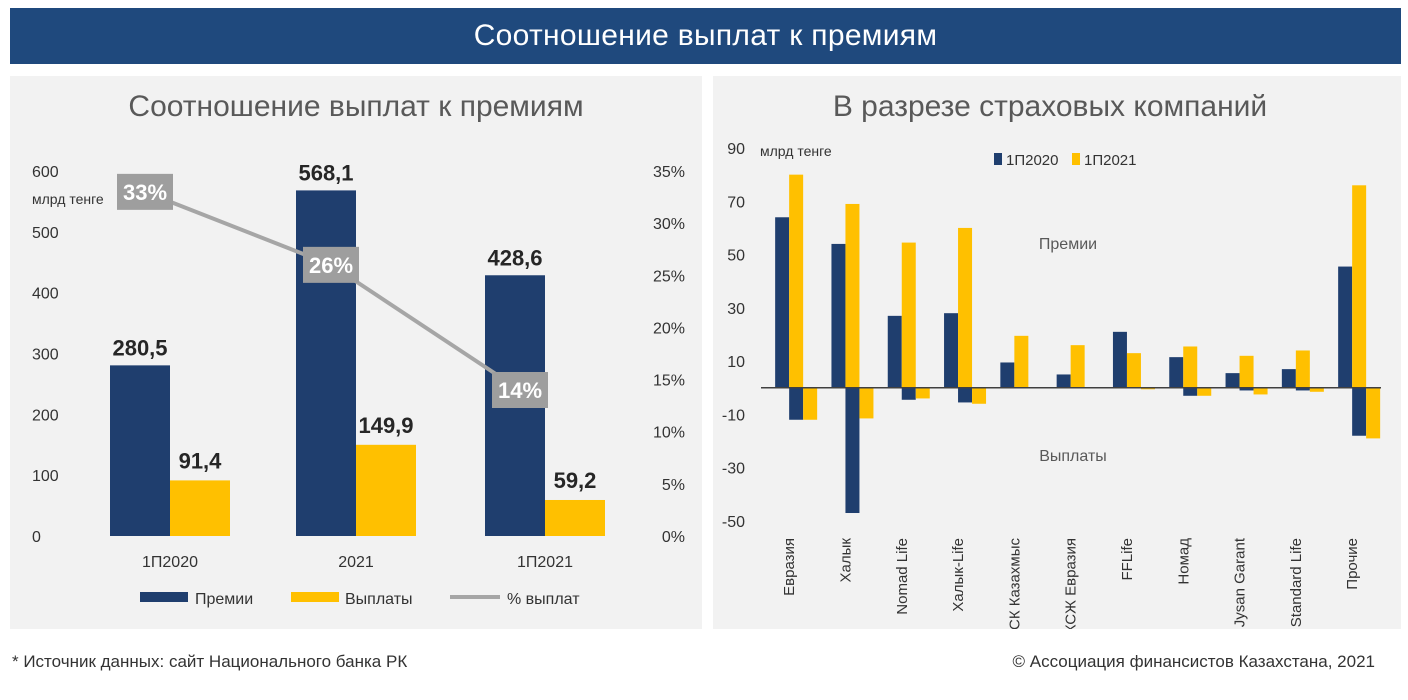  I want to click on annotation-premii: Премии, so click(1068, 244).